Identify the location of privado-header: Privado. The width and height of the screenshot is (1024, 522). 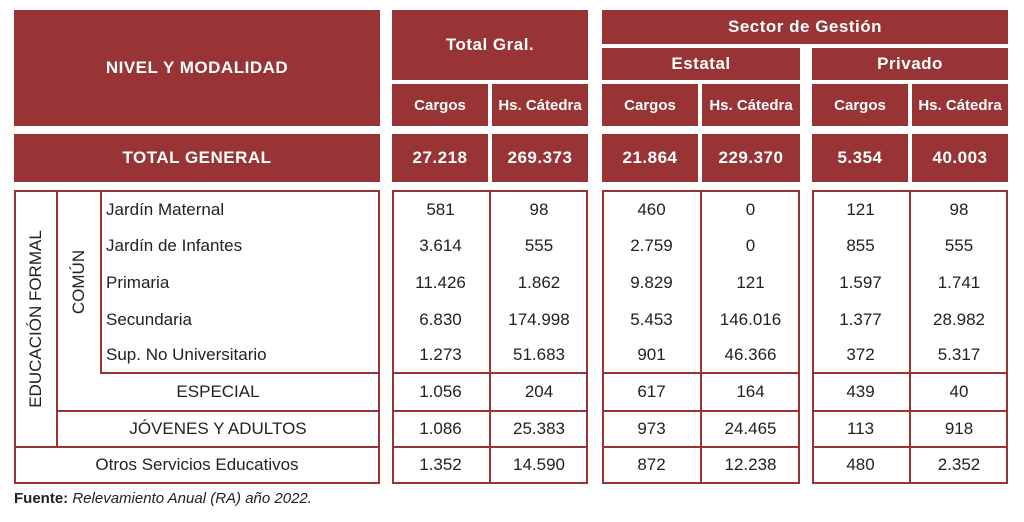
(910, 64).